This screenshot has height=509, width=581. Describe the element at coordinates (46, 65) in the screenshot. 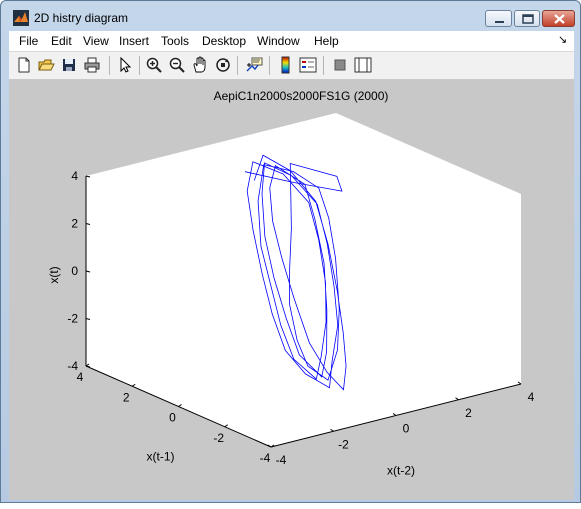

I see `open-file-icon` at that location.